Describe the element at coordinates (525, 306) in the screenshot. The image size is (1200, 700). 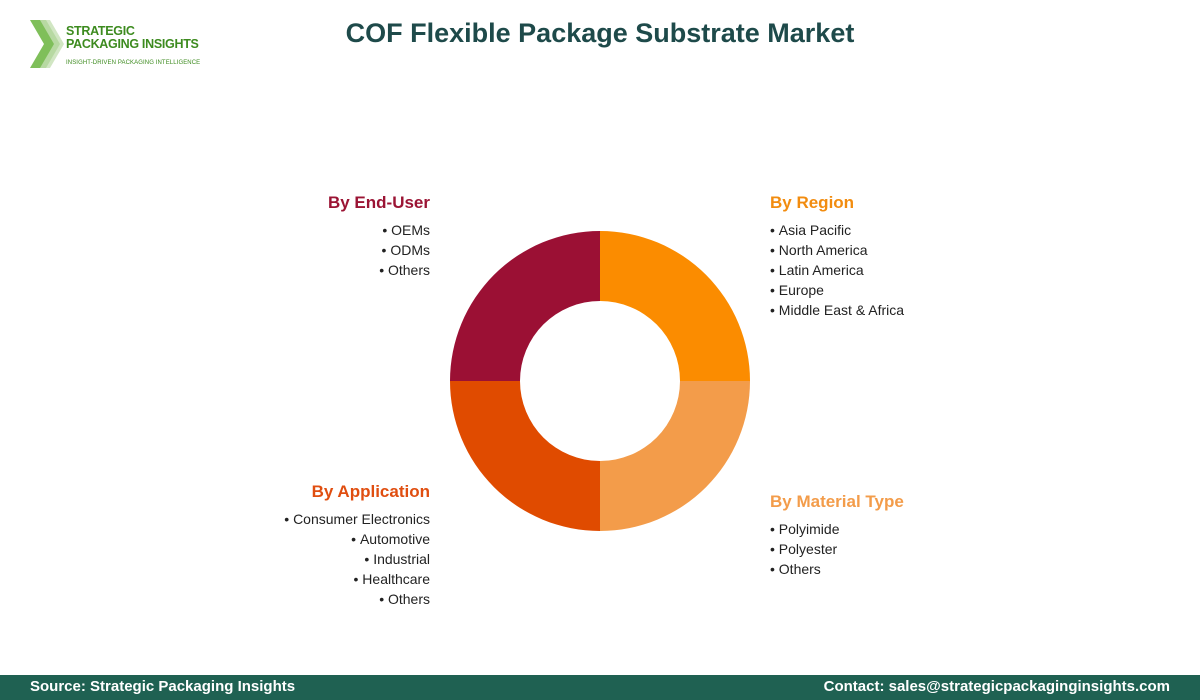
I see `donut-segment-end-user` at that location.